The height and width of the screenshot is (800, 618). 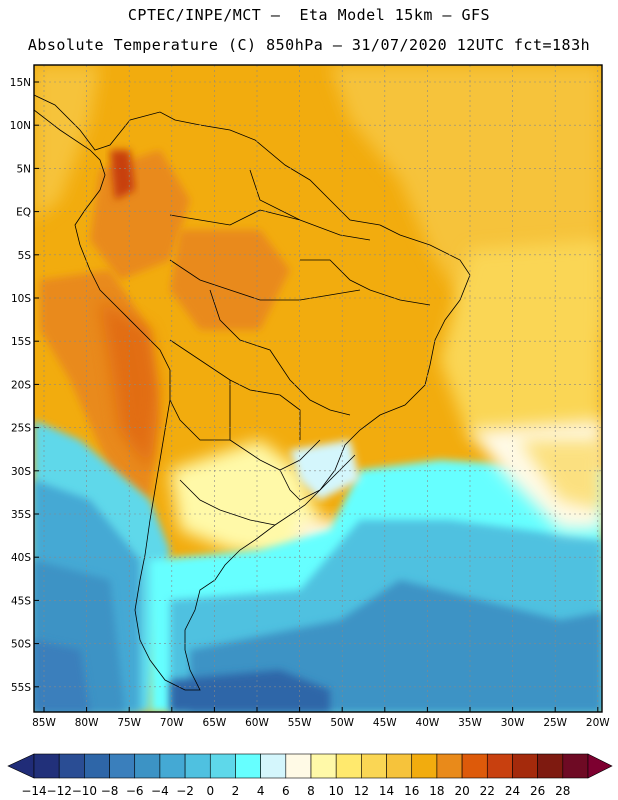 What do you see at coordinates (470, 723) in the screenshot?
I see `longitude-label: 35W` at bounding box center [470, 723].